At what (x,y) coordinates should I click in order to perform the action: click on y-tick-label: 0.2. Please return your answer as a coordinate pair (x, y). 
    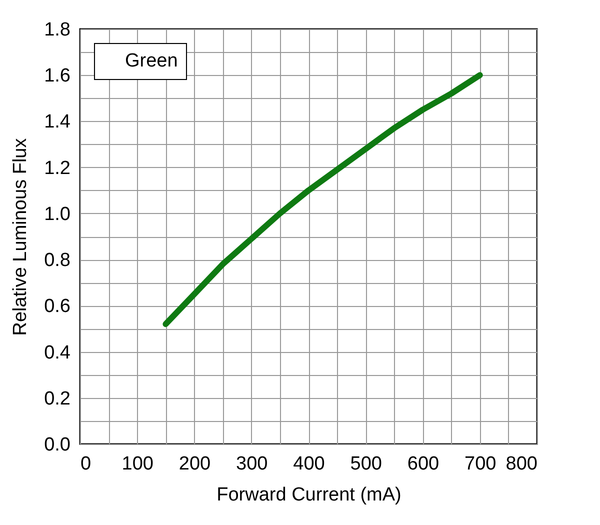
    Looking at the image, I should click on (57, 399).